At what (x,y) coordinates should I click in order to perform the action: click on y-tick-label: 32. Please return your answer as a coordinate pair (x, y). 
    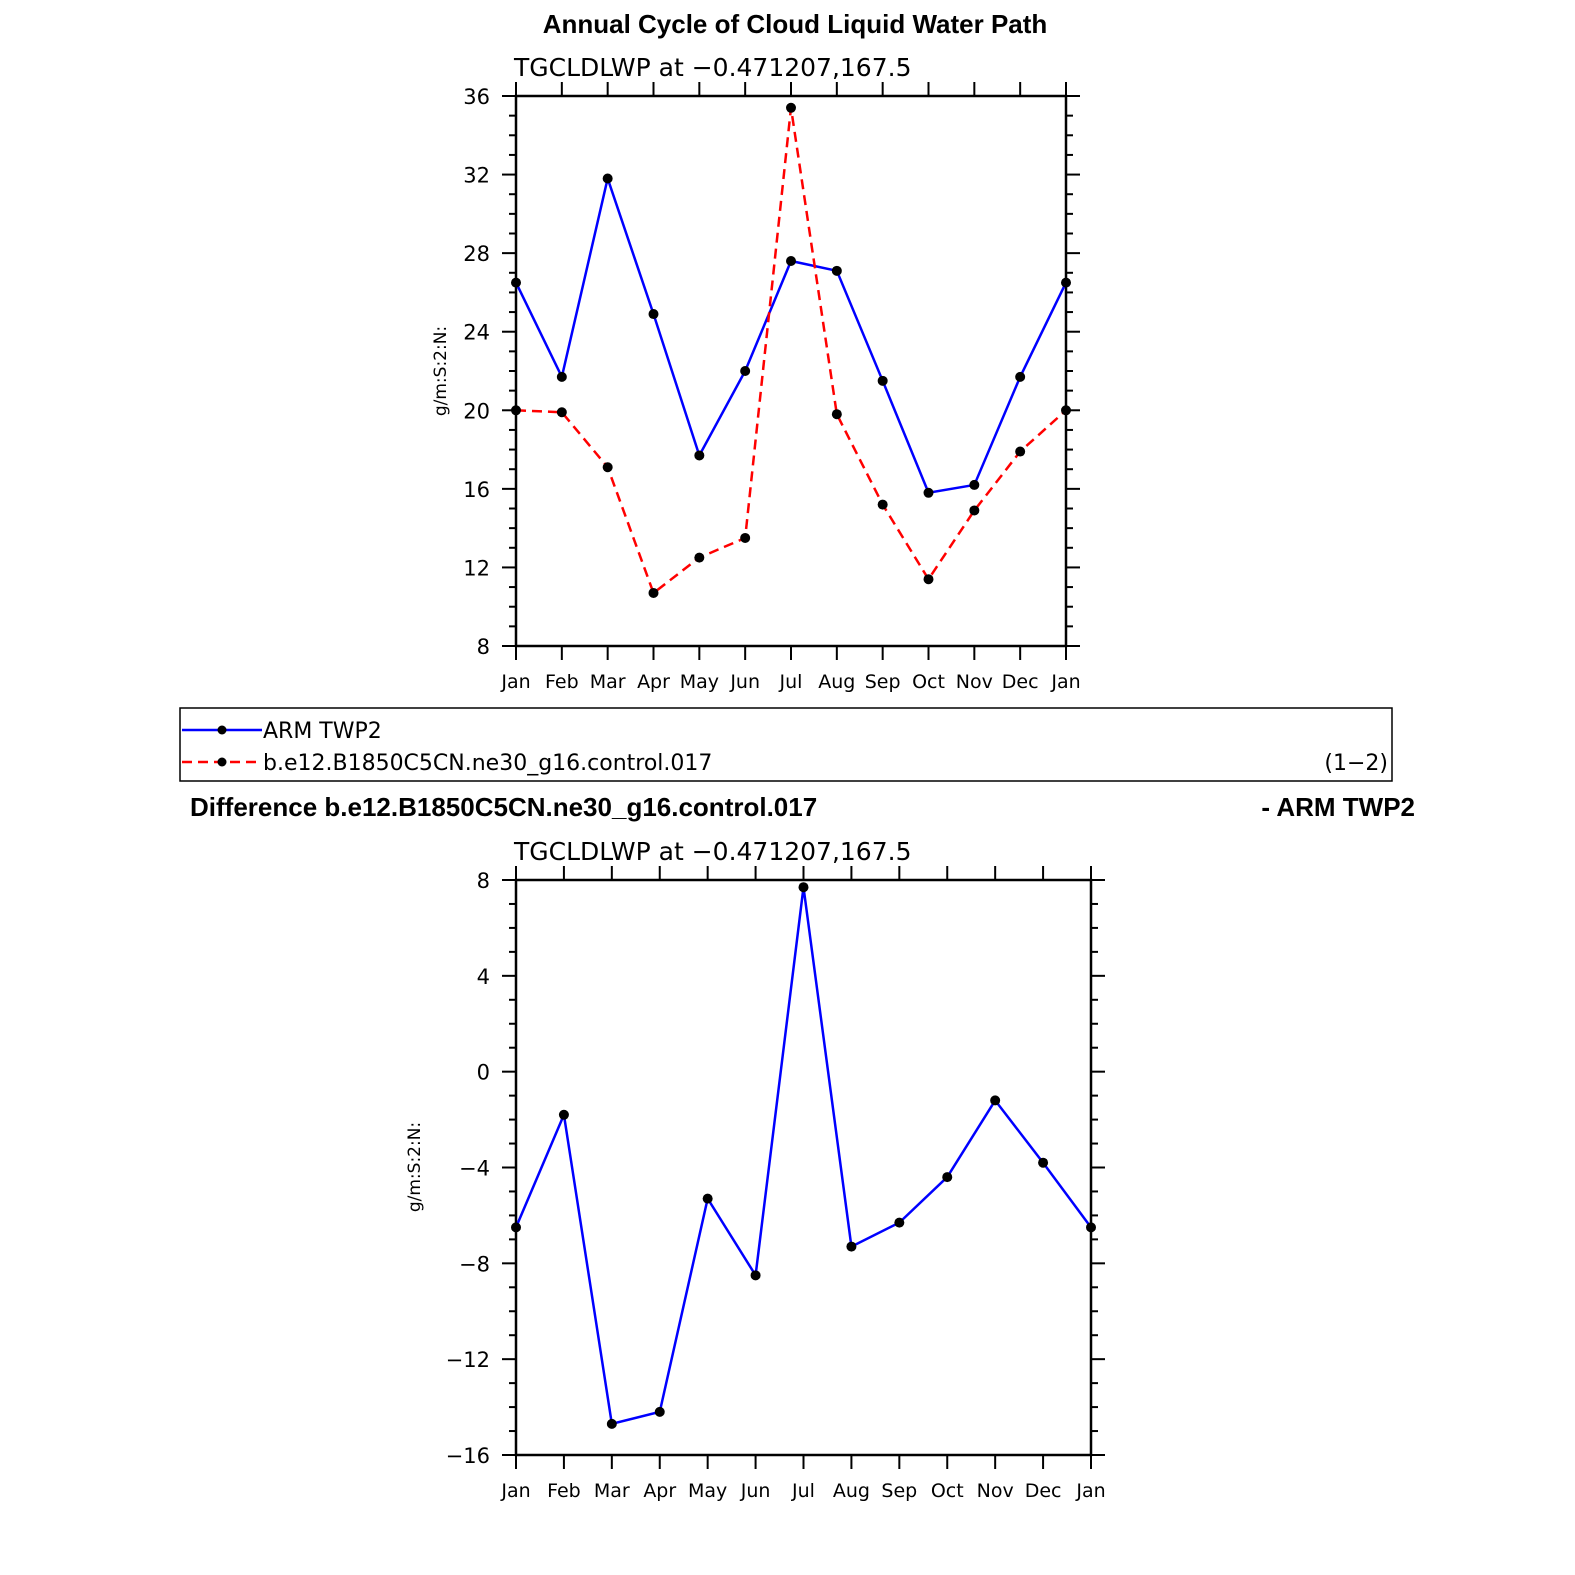
    Looking at the image, I should click on (476, 176).